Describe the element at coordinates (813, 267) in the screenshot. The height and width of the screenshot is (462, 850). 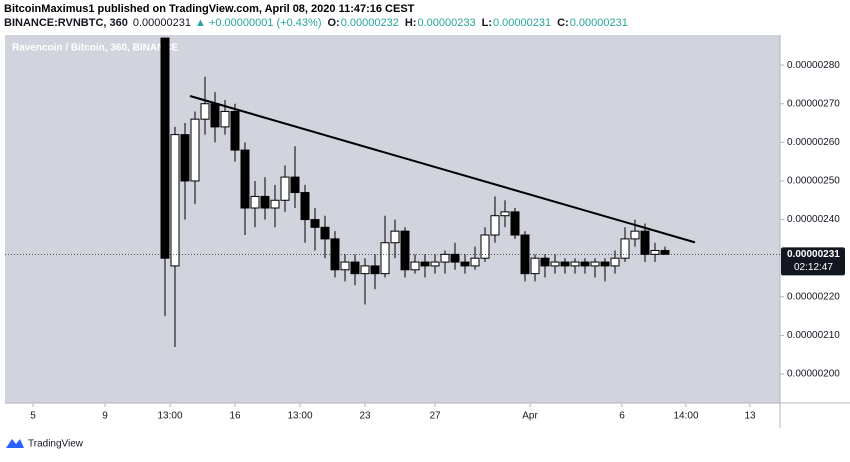
I see `countdown: 02:12:47` at that location.